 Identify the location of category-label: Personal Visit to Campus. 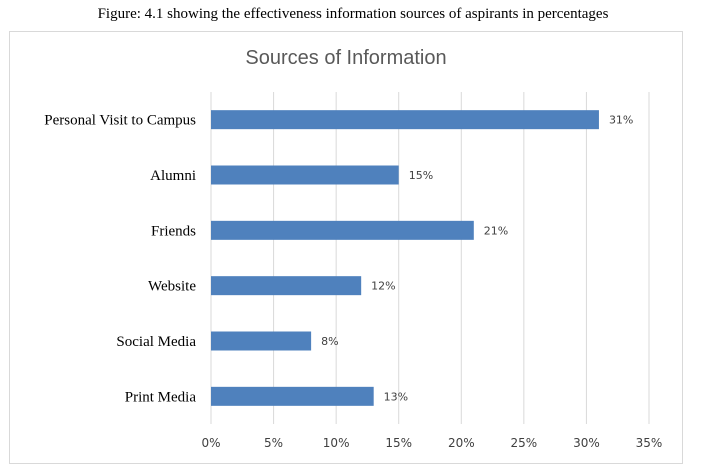
(120, 121).